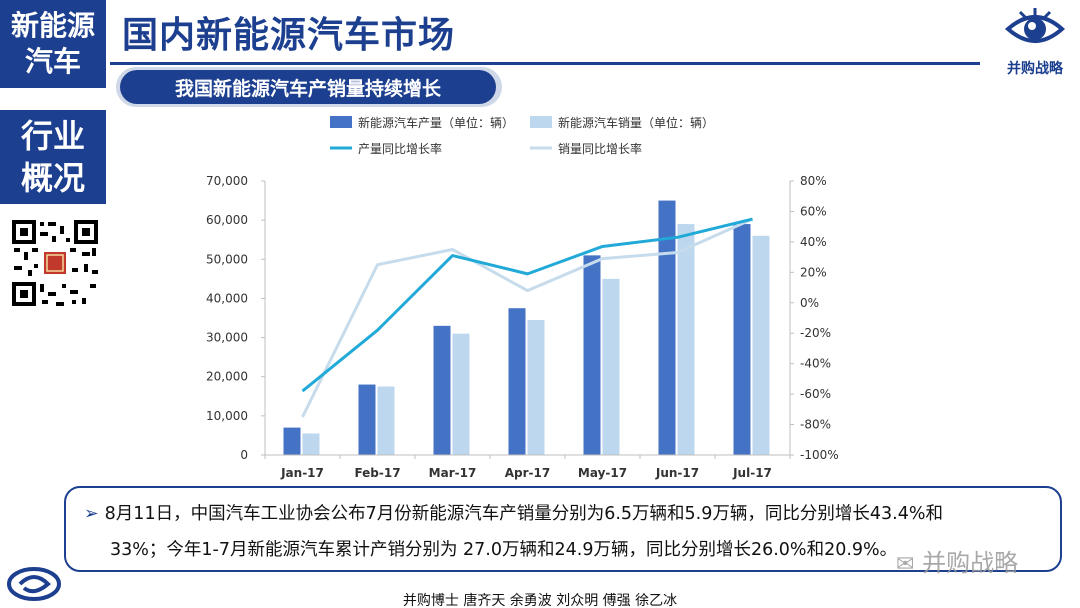 This screenshot has width=1080, height=608. Describe the element at coordinates (227, 259) in the screenshot. I see `left-tick-label: 50,000` at that location.